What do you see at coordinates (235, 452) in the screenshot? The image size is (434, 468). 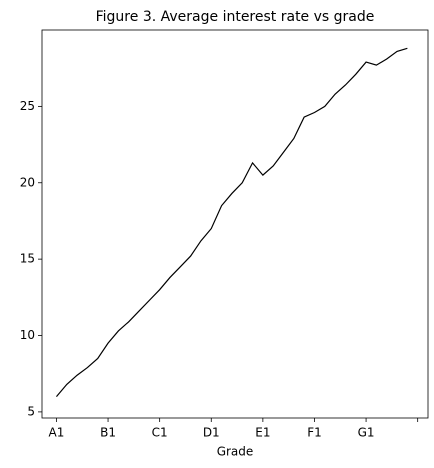 I see `x-axis-label: Grade` at bounding box center [235, 452].